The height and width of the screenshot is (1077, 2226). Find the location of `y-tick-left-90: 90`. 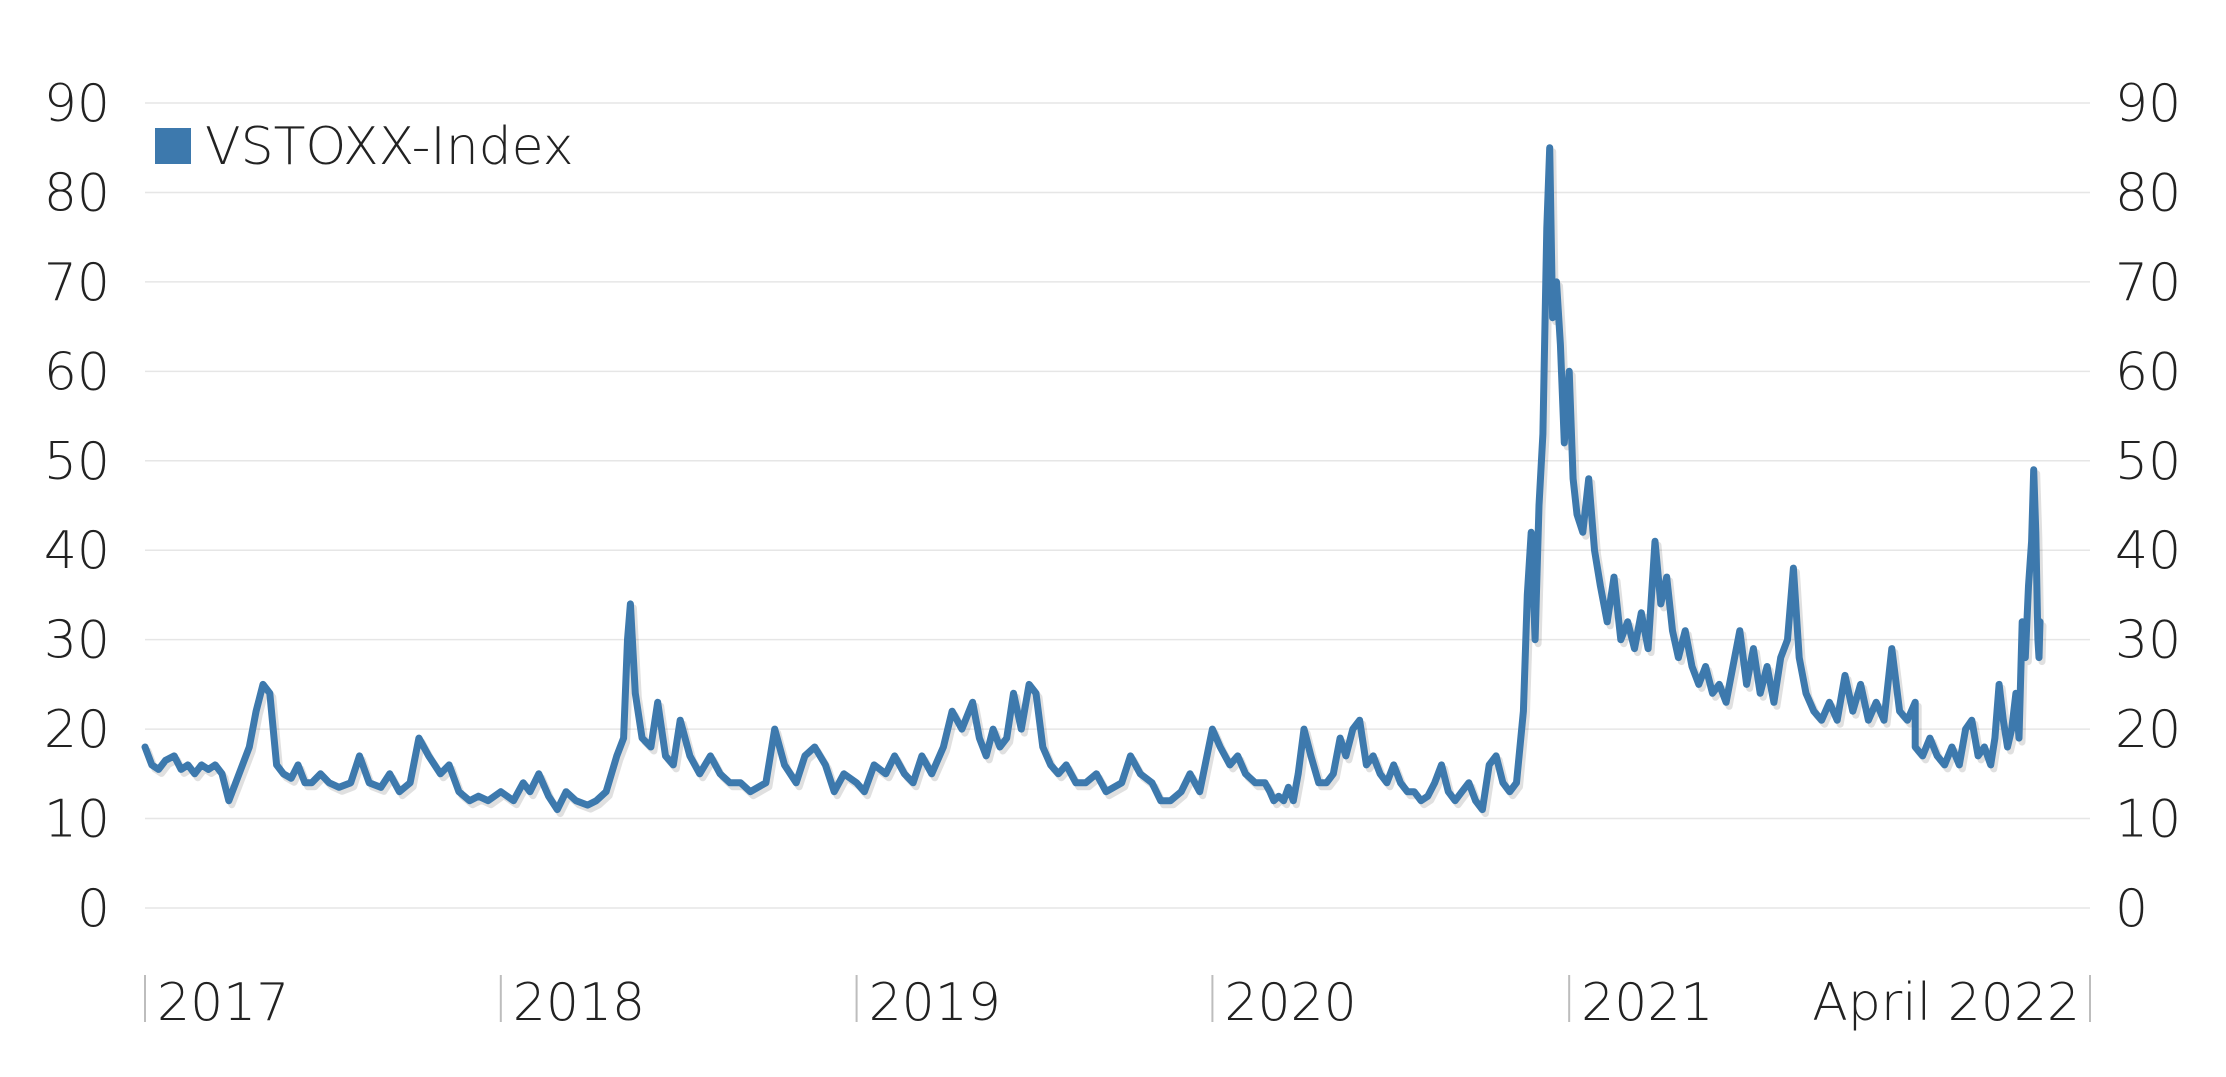

y-tick-left-90: 90 is located at coordinates (77, 104).